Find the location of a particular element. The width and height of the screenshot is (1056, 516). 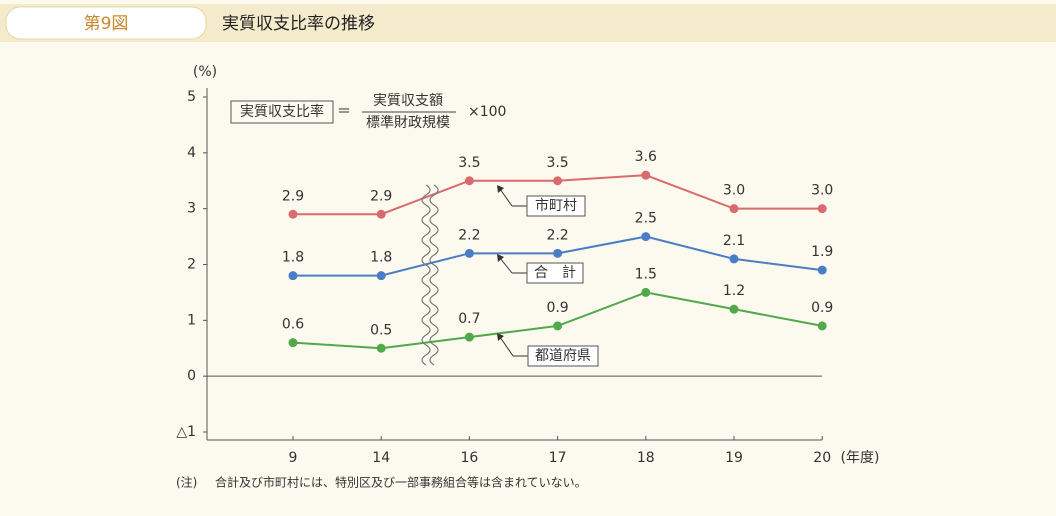

formula-numerator: 実質収支額 is located at coordinates (408, 101).